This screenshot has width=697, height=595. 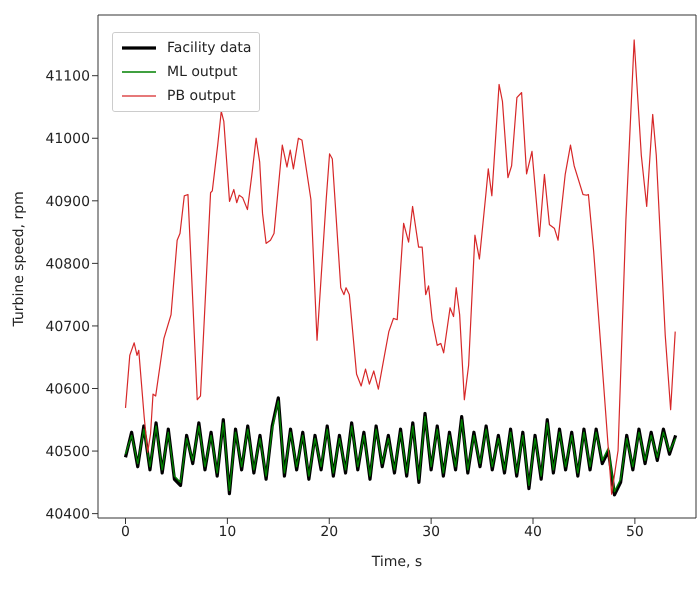 I want to click on y-tick-label: 40400, so click(x=67, y=514).